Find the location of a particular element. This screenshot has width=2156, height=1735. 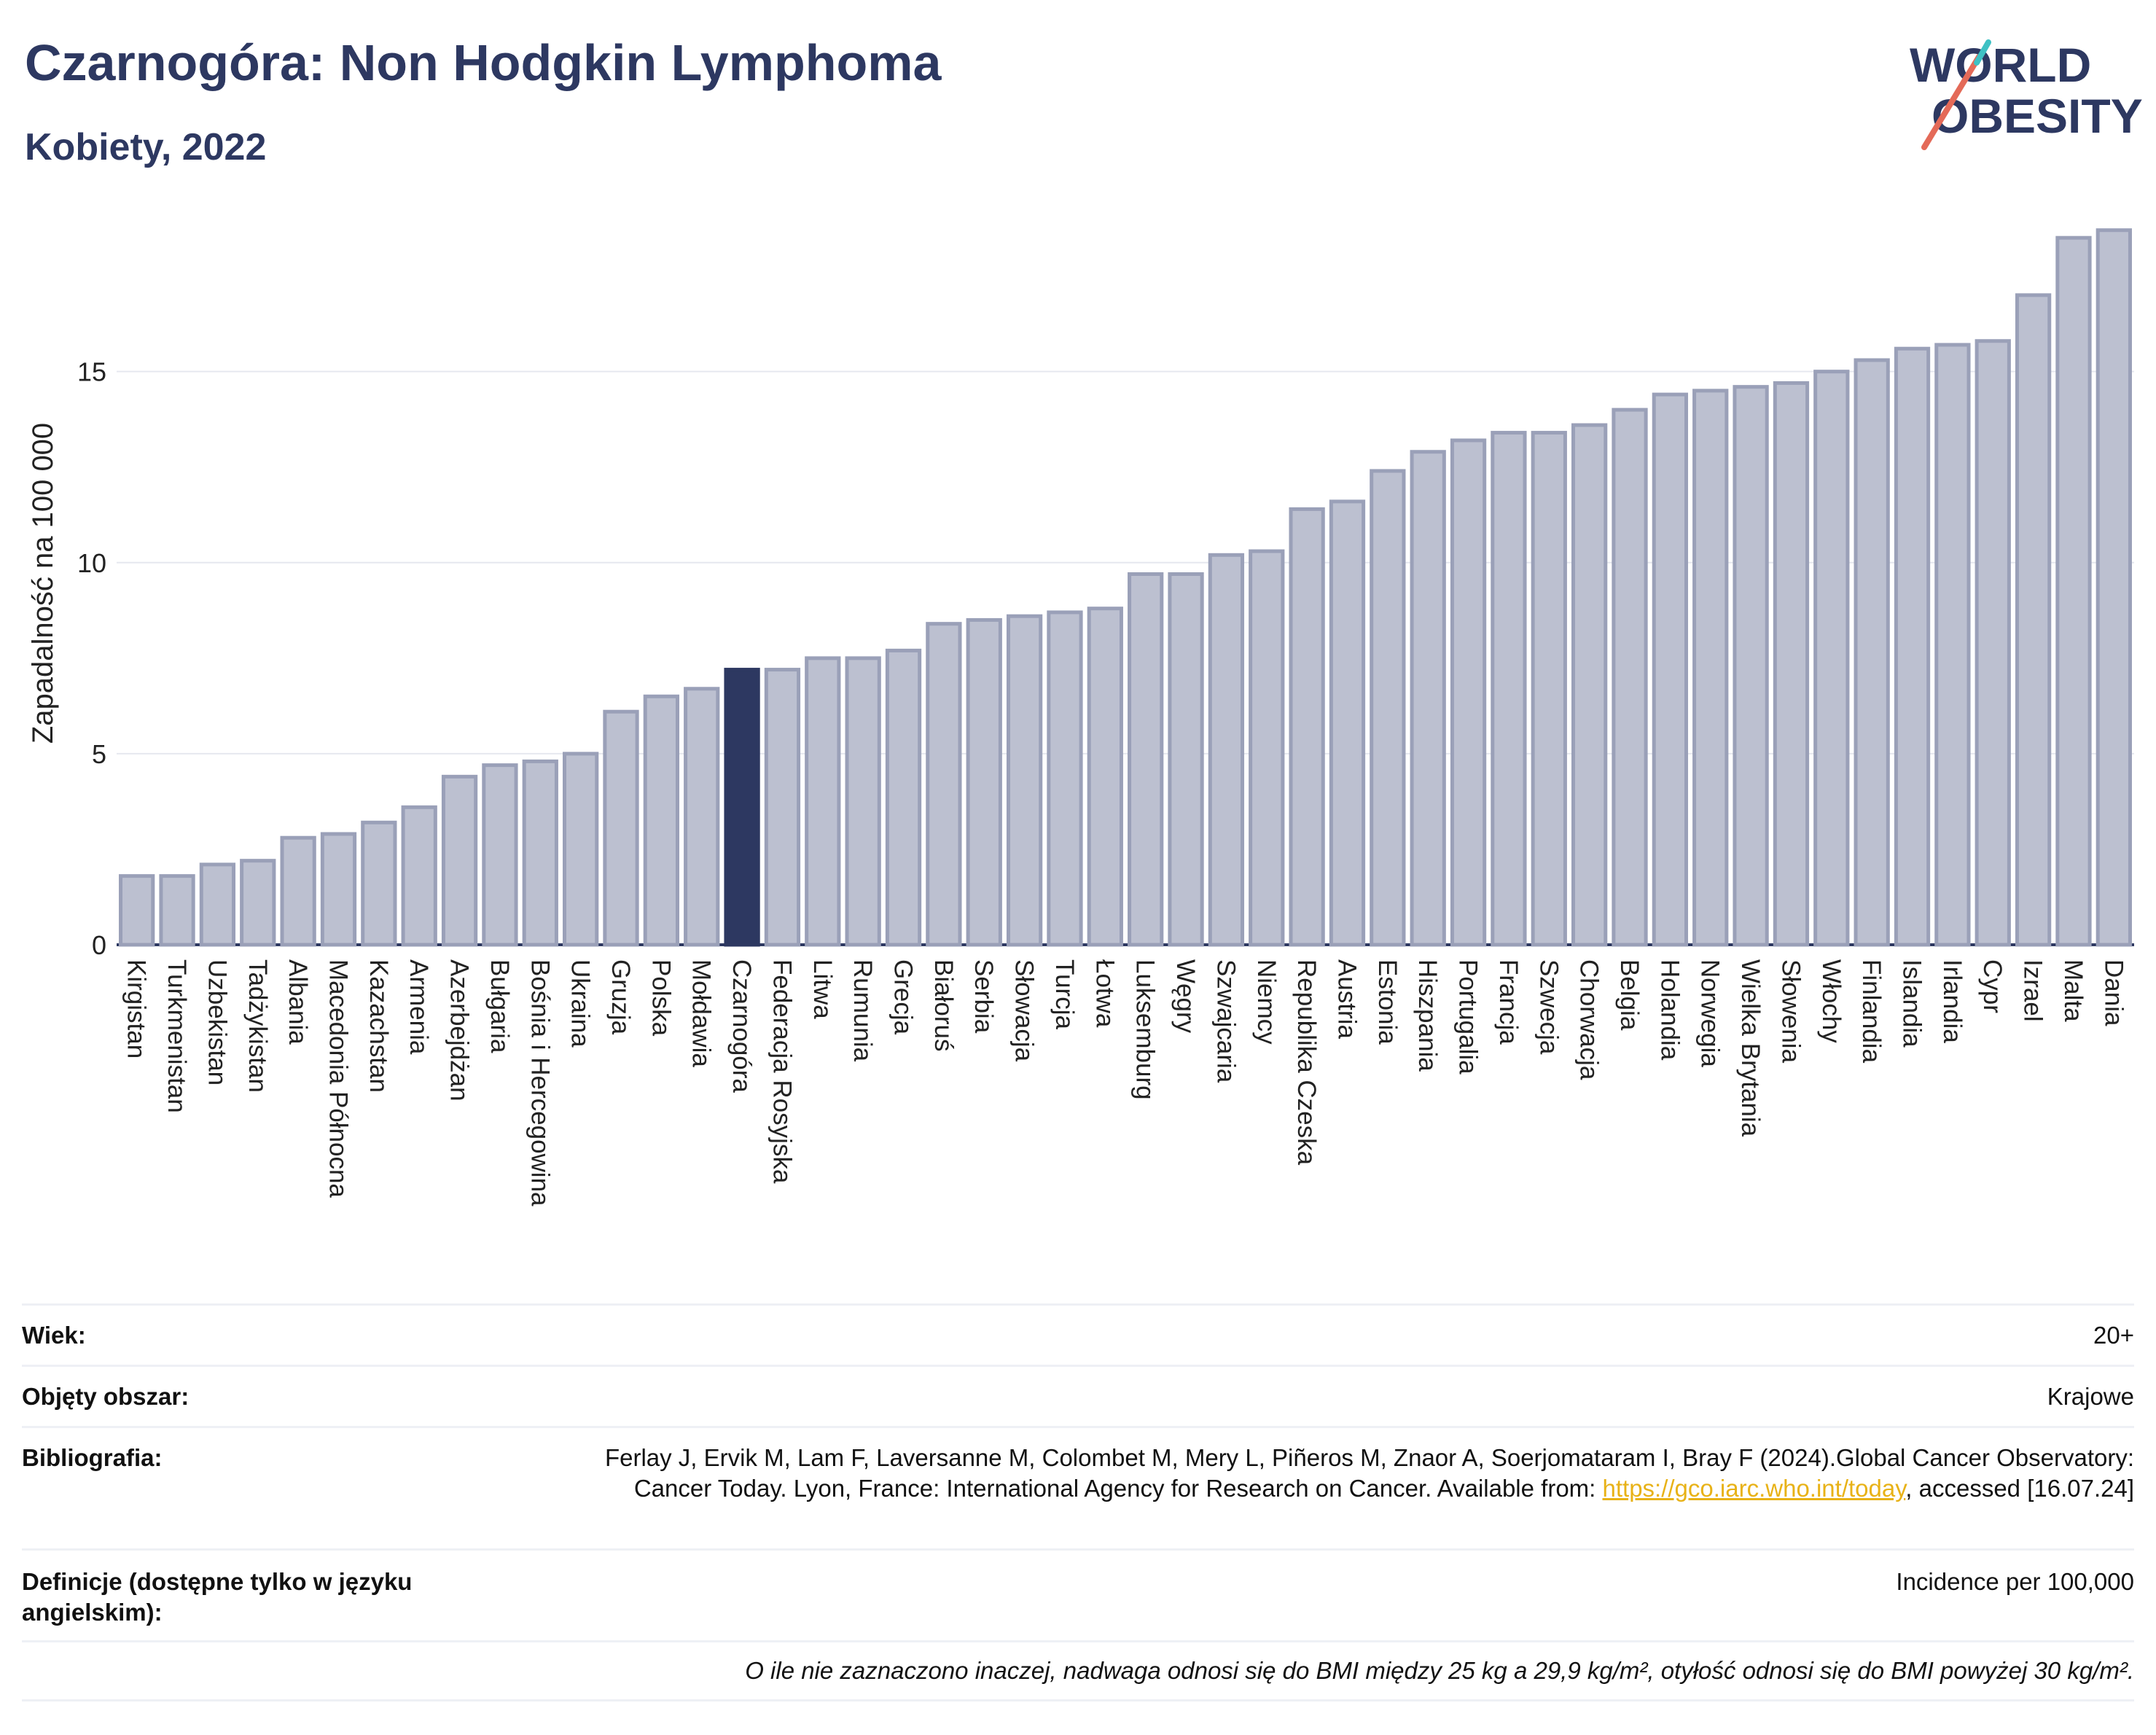

x-tick-label: Austria is located at coordinates (1347, 999).